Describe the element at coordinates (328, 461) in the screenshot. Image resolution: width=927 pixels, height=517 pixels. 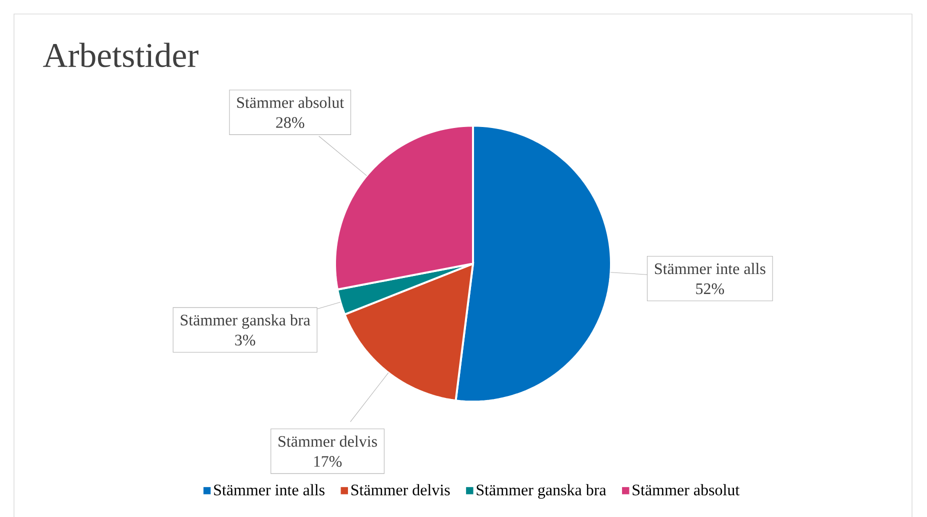
I see `data-label: 17%` at that location.